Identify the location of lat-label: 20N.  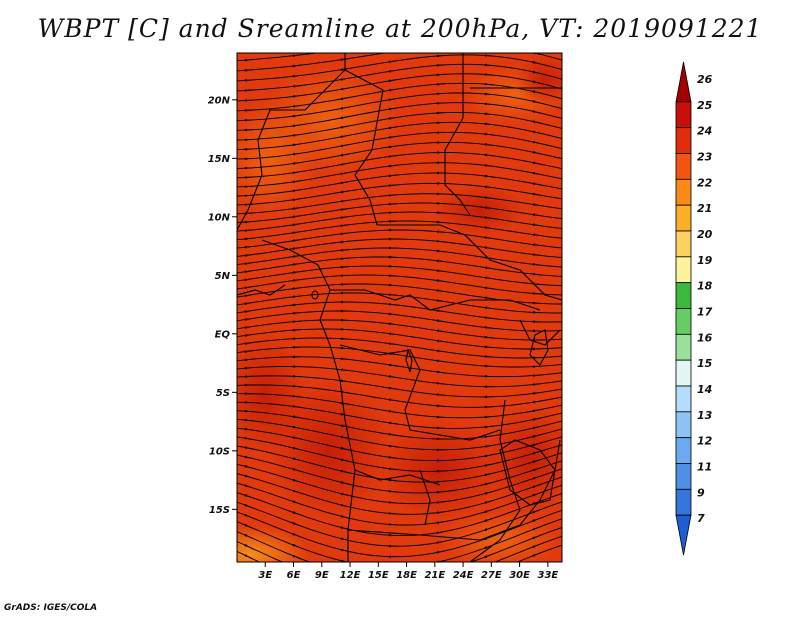
(219, 100).